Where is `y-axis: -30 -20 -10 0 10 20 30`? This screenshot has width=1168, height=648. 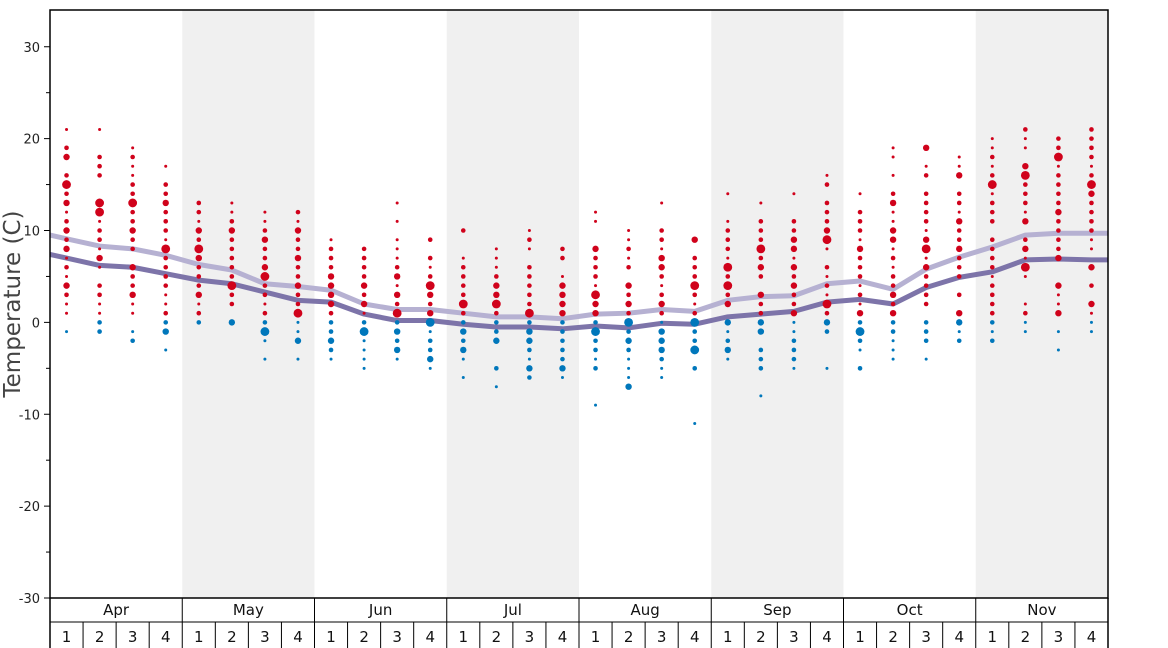 y-axis: -30 -20 -10 0 10 20 30 is located at coordinates (34, 324).